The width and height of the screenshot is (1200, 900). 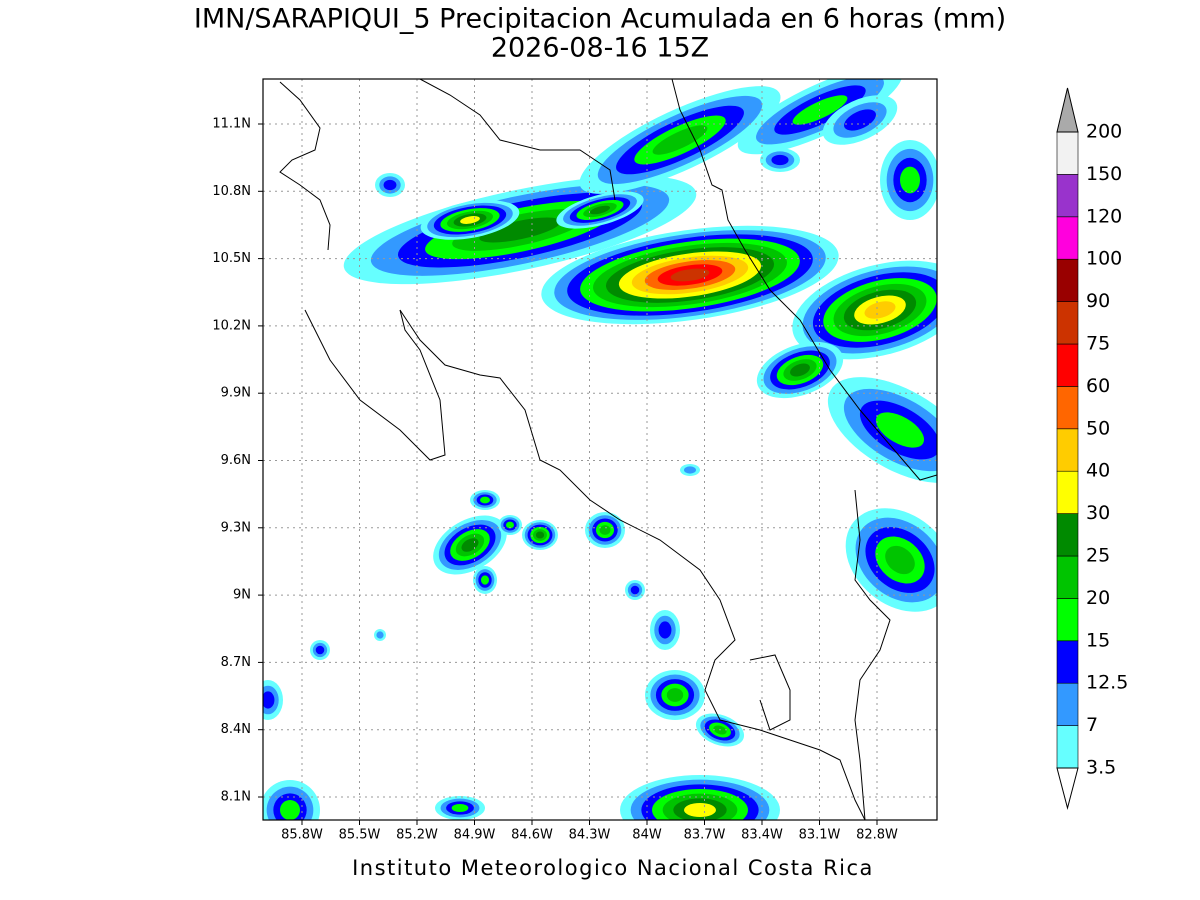 What do you see at coordinates (1107, 683) in the screenshot?
I see `colorbar-label: 12.5` at bounding box center [1107, 683].